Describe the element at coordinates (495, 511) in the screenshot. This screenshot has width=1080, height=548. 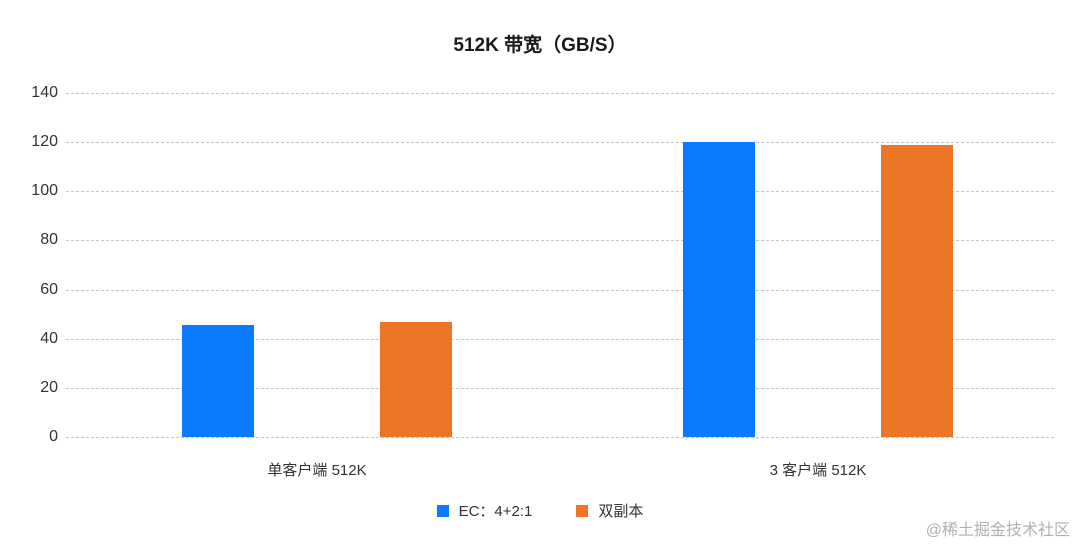
I see `legend-label: EC：4+2:1` at that location.